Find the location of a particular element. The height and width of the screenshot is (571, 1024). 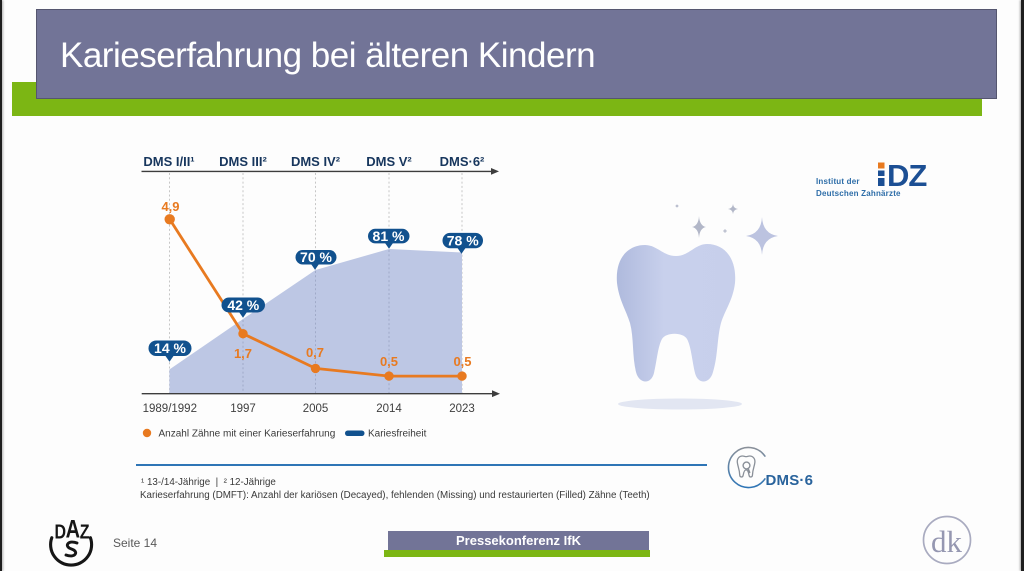

svg-text: DMS·6 is located at coordinates (790, 480).